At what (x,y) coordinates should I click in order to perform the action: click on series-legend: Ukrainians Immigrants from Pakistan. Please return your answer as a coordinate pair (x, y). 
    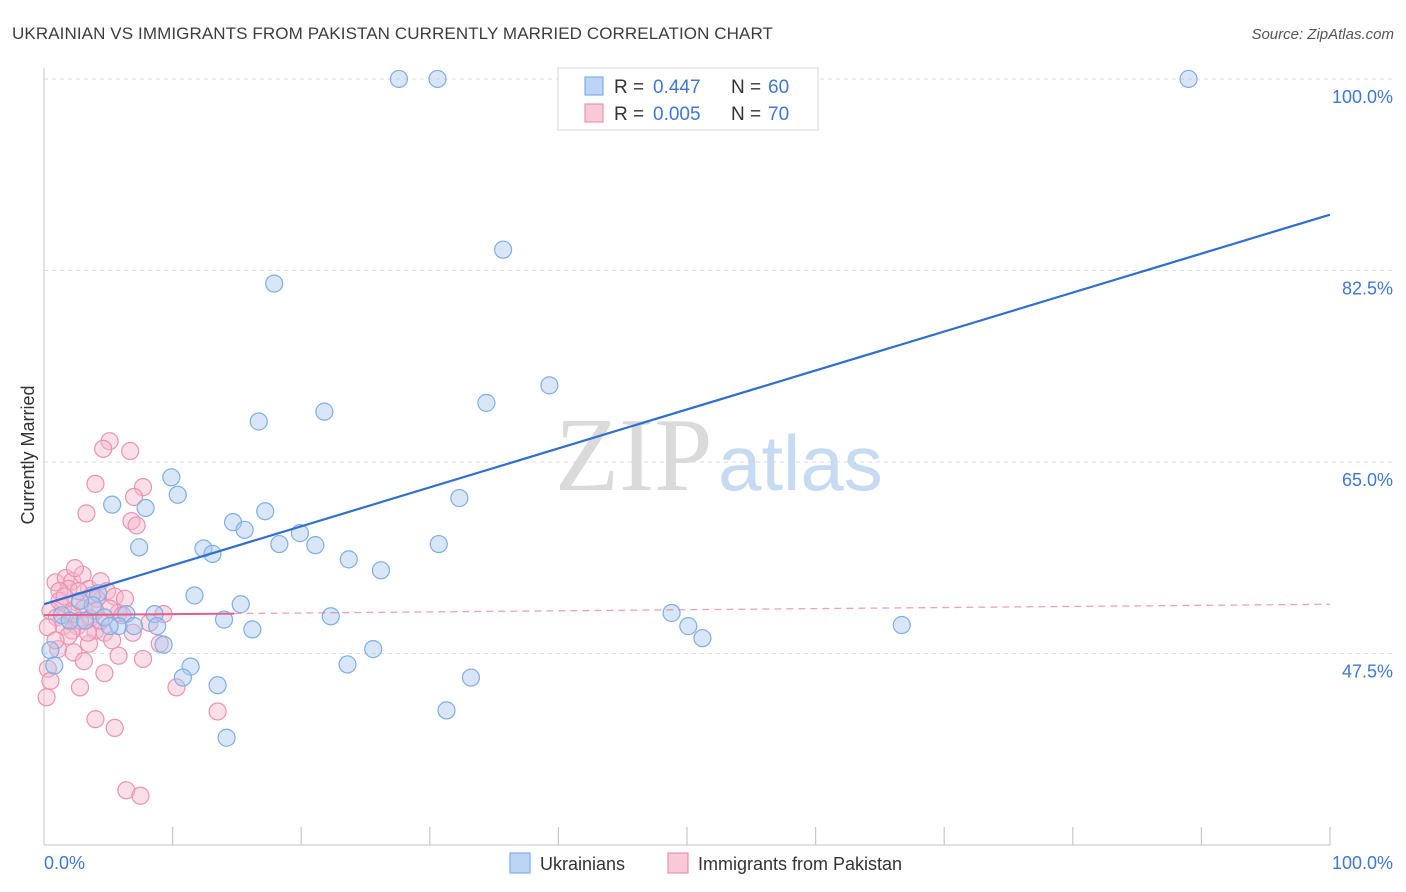
    Looking at the image, I should click on (705, 863).